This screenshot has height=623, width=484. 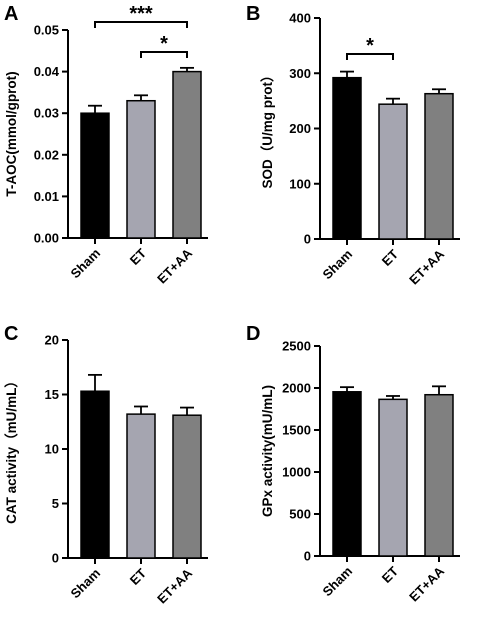 I want to click on y-tick-label: 0.02, so click(x=46, y=154).